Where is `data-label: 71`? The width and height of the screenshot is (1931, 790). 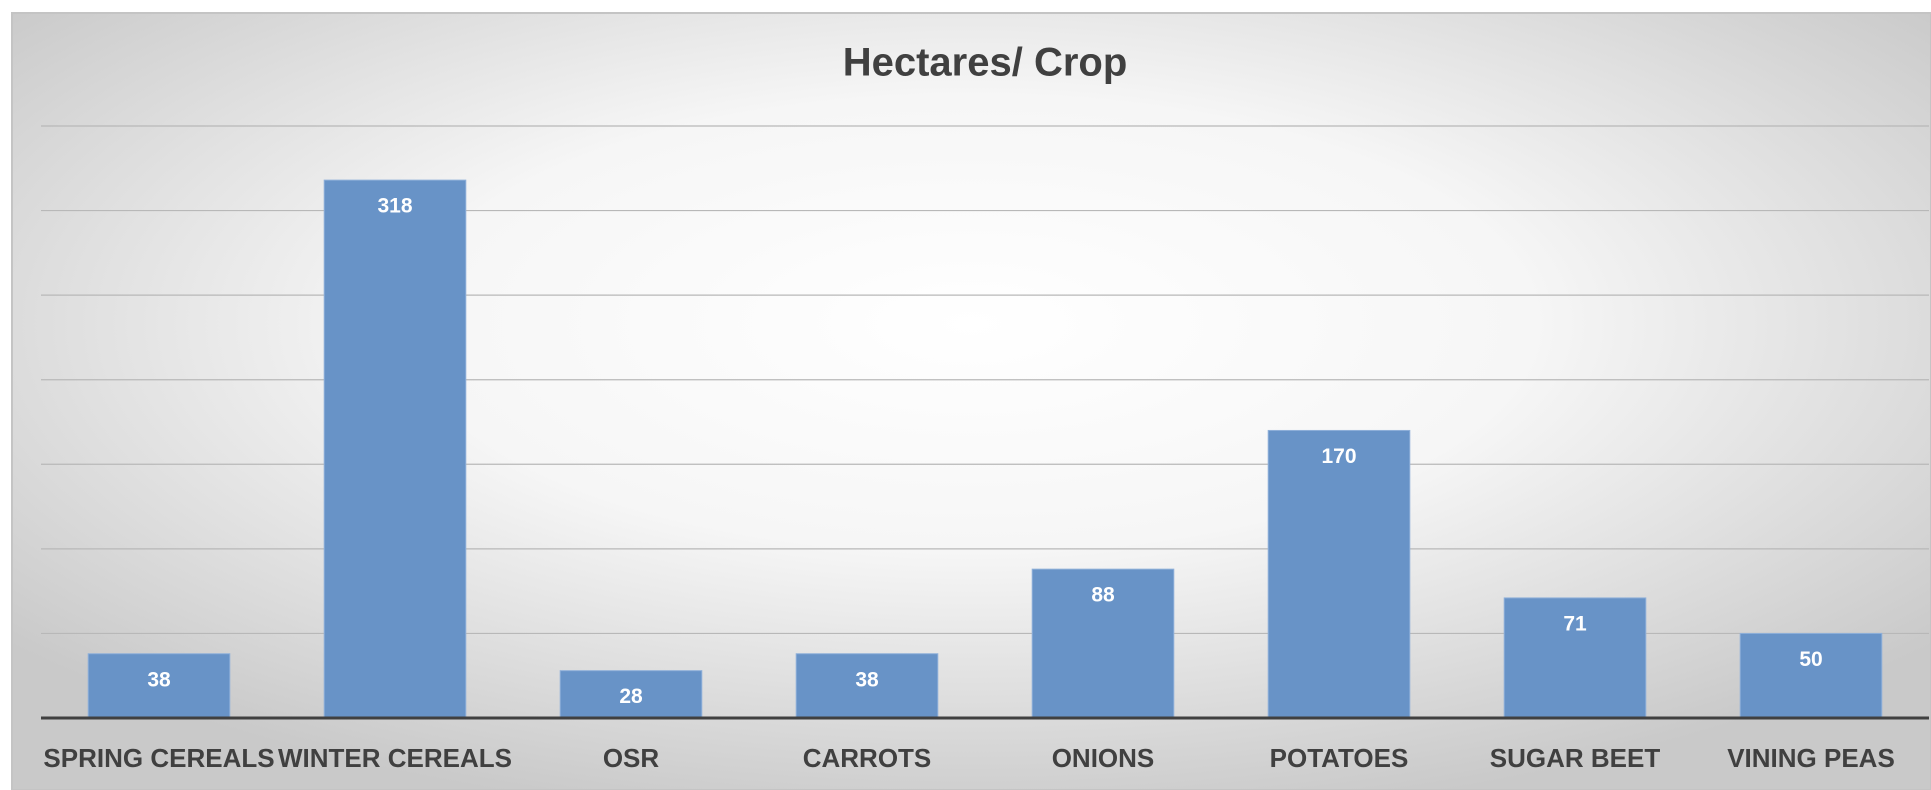 data-label: 71 is located at coordinates (1575, 623).